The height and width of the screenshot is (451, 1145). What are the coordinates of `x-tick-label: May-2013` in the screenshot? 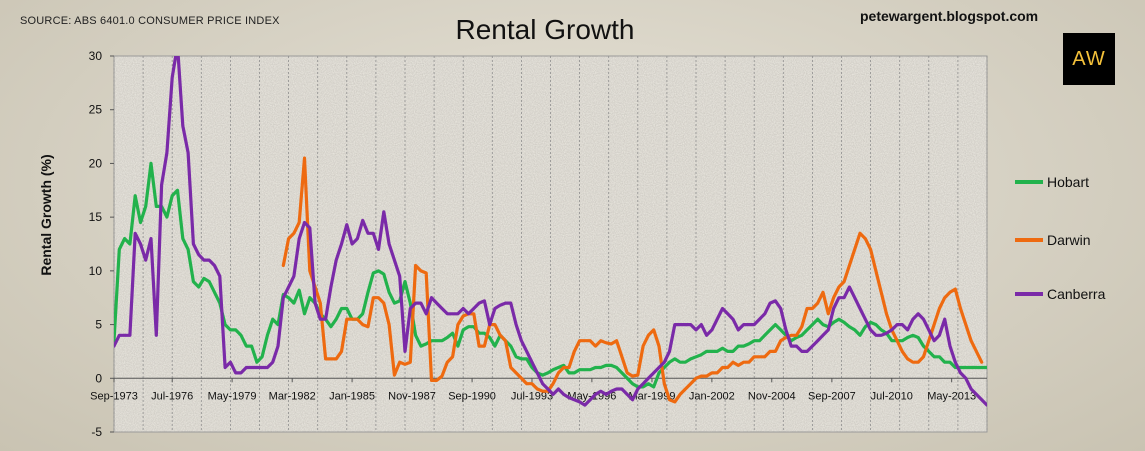 It's located at (951, 396).